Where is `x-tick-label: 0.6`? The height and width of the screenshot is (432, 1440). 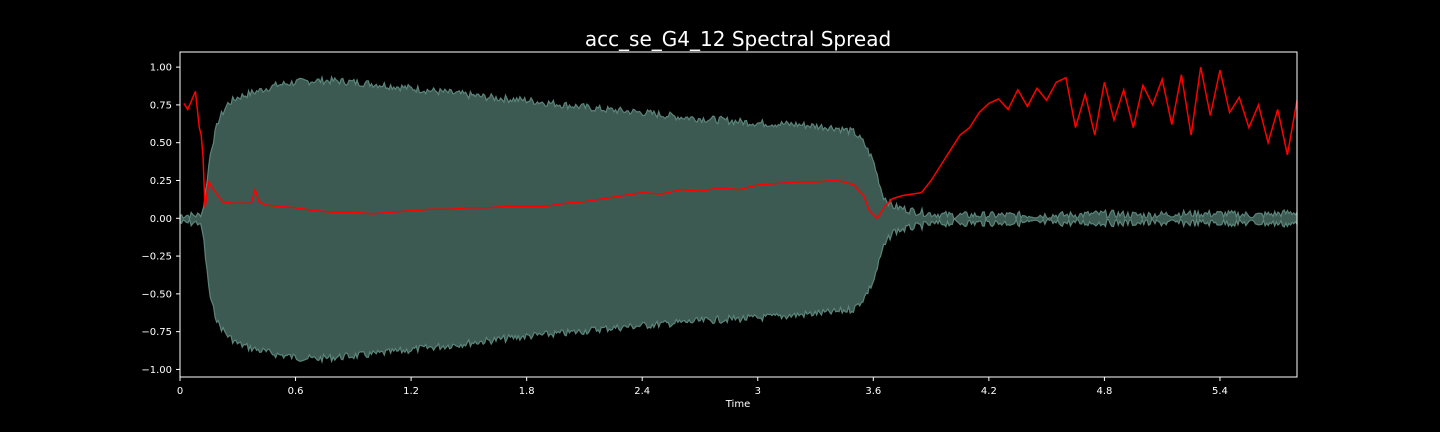
x-tick-label: 0.6 is located at coordinates (296, 391).